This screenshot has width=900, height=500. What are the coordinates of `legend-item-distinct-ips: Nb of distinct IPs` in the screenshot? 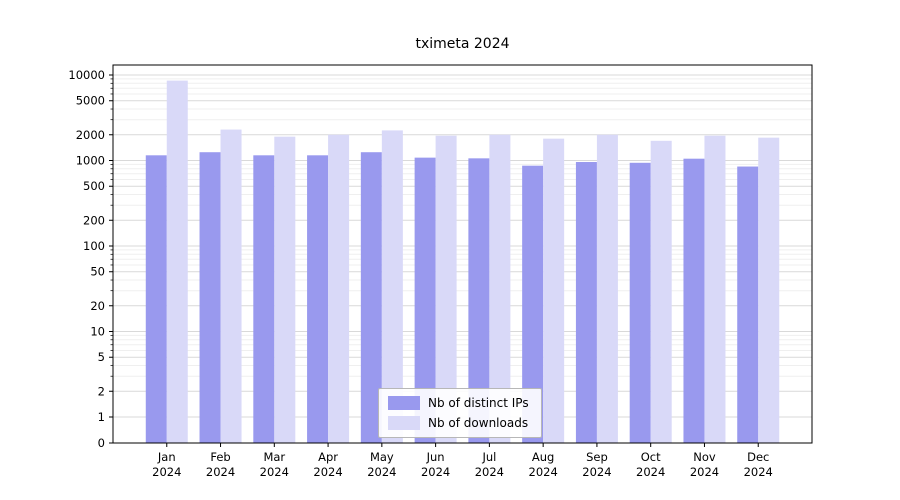 It's located at (458, 403).